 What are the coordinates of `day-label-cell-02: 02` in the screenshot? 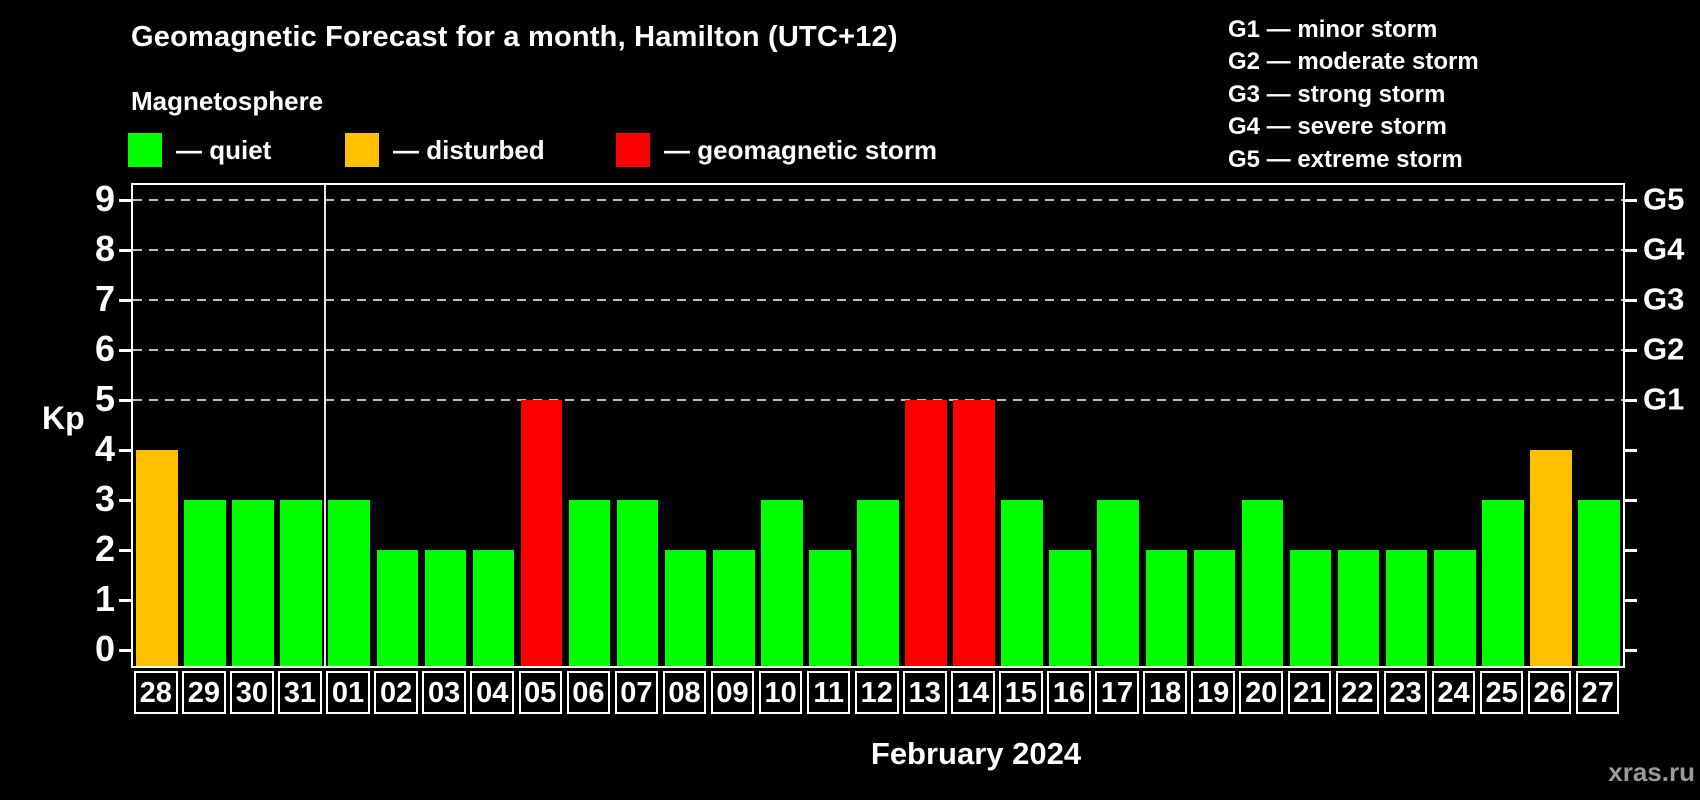 It's located at (396, 692).